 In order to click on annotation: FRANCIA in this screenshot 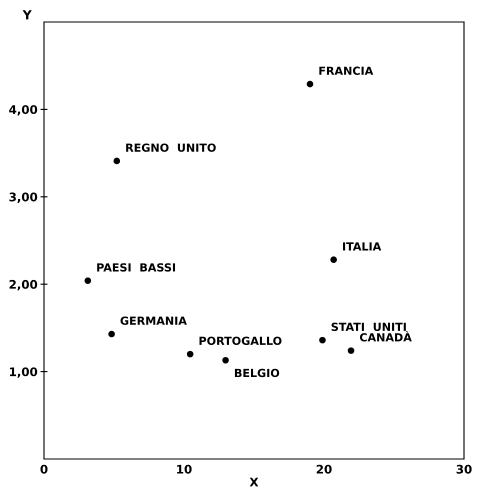, I will do `click(346, 70)`.